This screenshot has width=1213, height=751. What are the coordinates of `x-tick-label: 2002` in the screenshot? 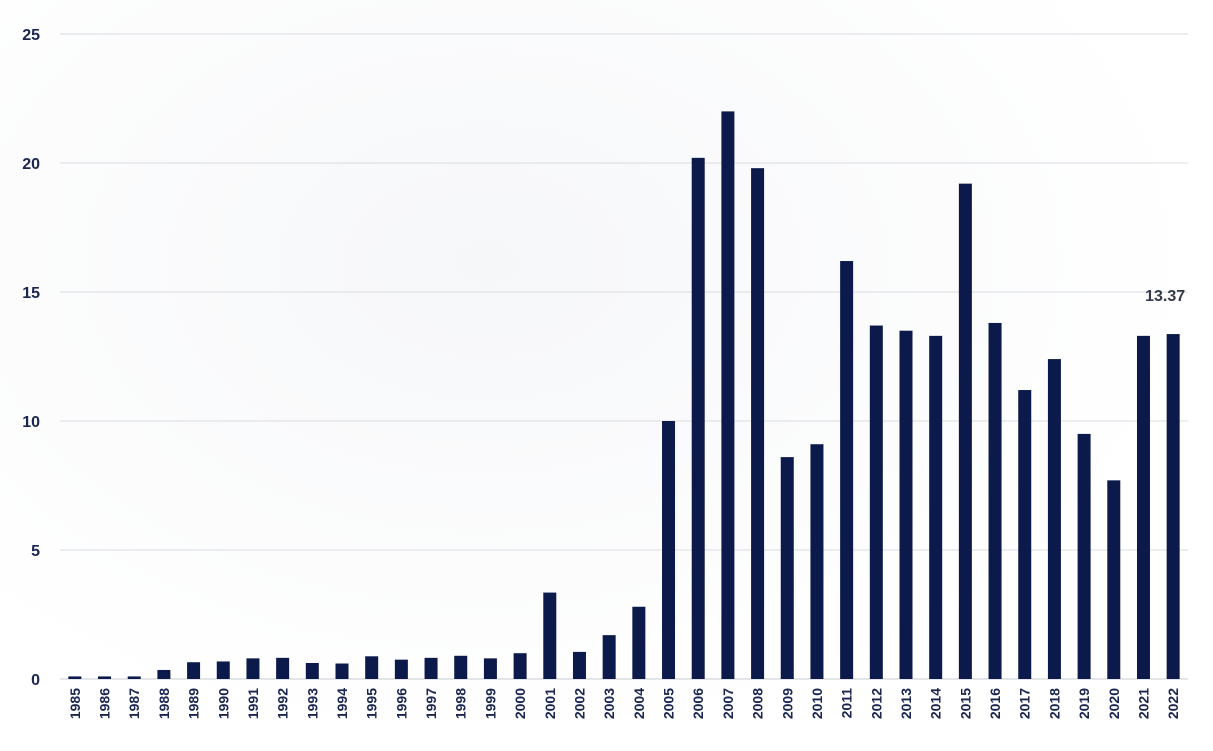 It's located at (579, 703).